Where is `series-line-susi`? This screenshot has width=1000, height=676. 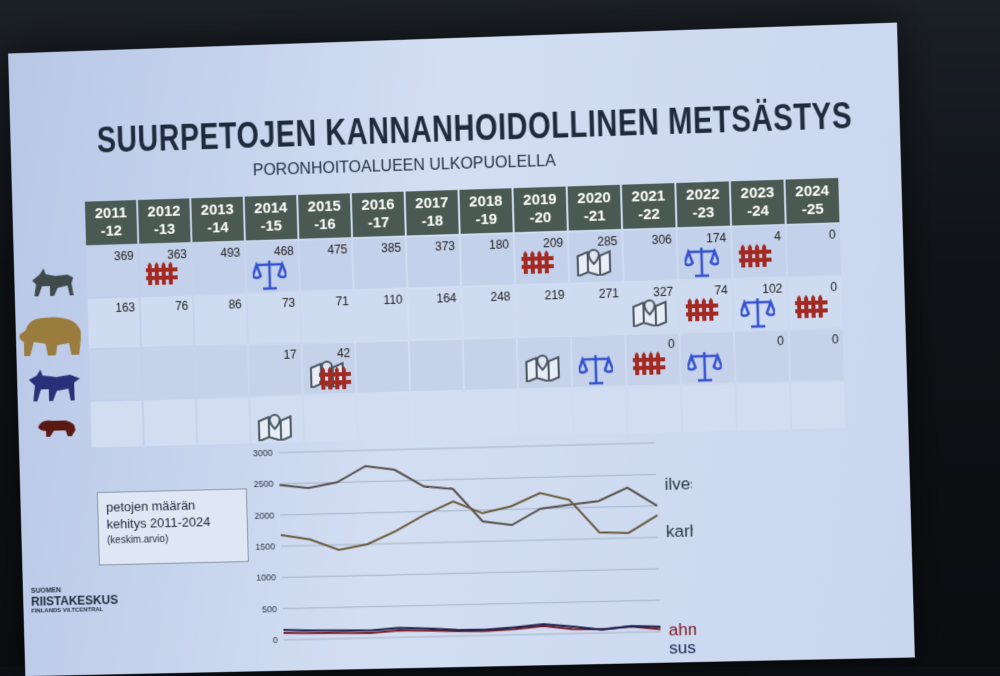 series-line-susi is located at coordinates (471, 629).